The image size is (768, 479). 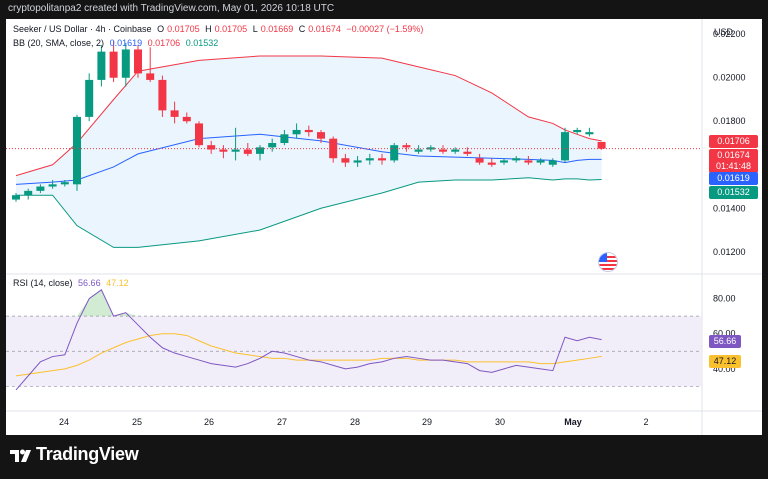 What do you see at coordinates (309, 212) in the screenshot?
I see `bollinger-lower-line` at bounding box center [309, 212].